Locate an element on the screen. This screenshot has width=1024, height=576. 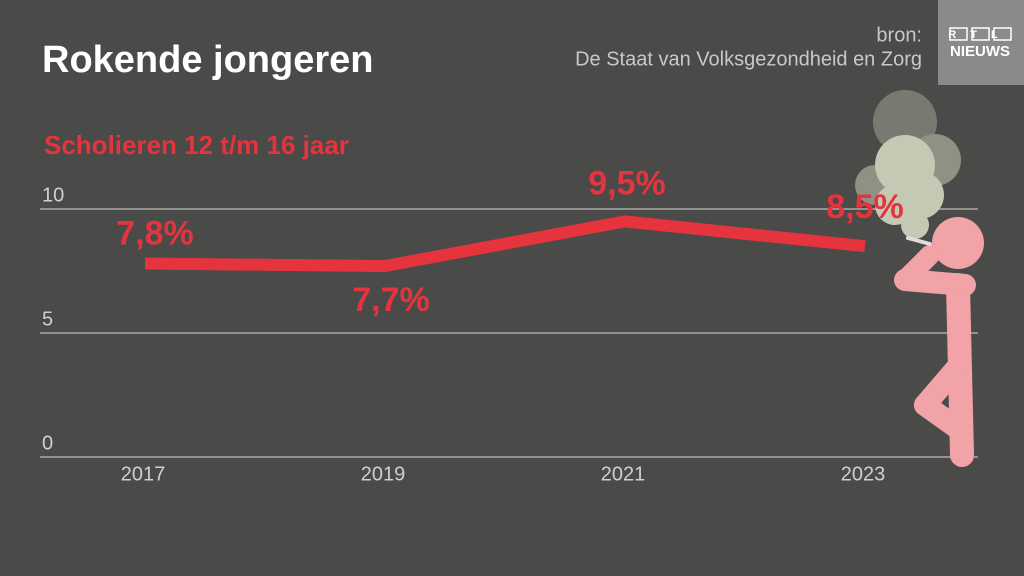
logo-top: RTL is located at coordinates (979, 35).